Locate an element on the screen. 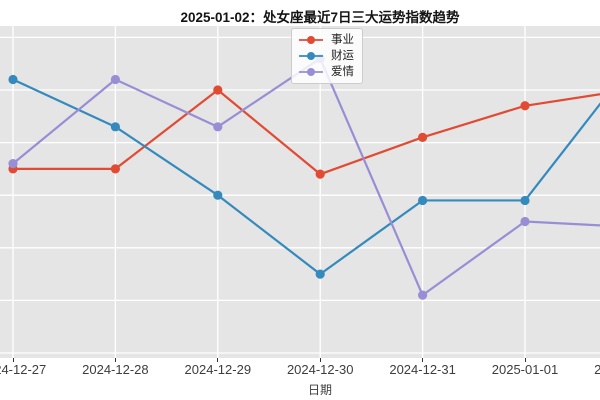 This screenshot has width=600, height=400. legend-item: 财运 is located at coordinates (326, 56).